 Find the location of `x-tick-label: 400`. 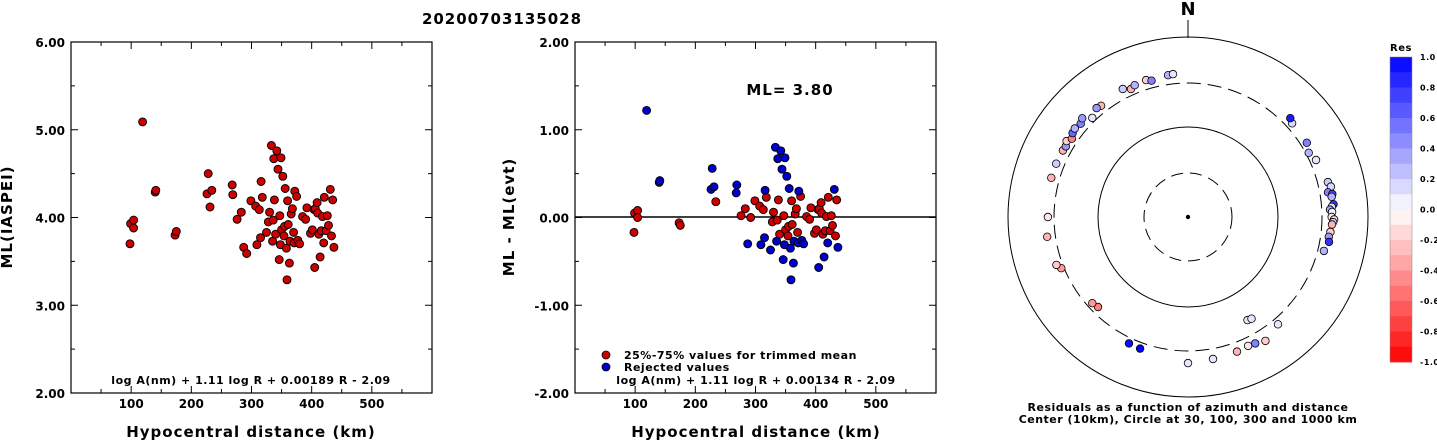

x-tick-label: 400 is located at coordinates (311, 404).